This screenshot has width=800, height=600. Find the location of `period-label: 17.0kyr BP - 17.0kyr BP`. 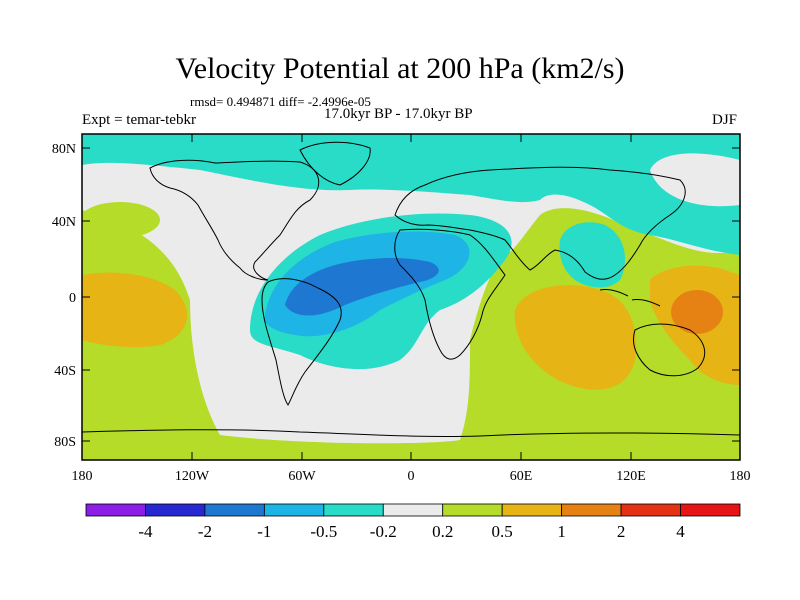

period-label: 17.0kyr BP - 17.0kyr BP is located at coordinates (398, 114).